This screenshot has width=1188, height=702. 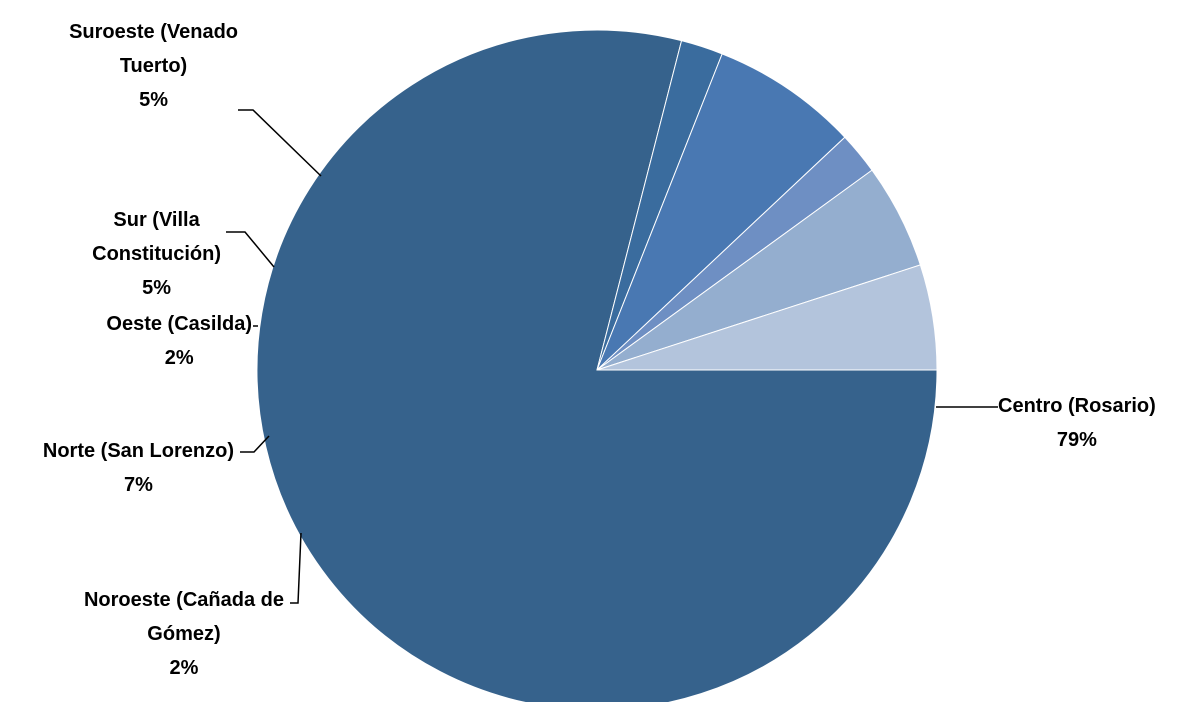 What do you see at coordinates (1077, 423) in the screenshot?
I see `slice-label: Centro (Rosario) 79%` at bounding box center [1077, 423].